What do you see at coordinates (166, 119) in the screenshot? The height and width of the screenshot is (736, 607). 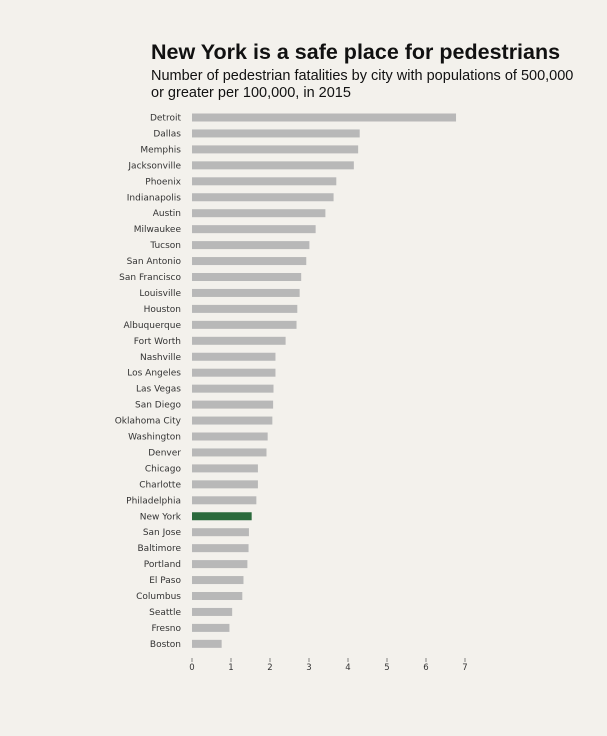 I see `category-label-detroit: Detroit` at bounding box center [166, 119].